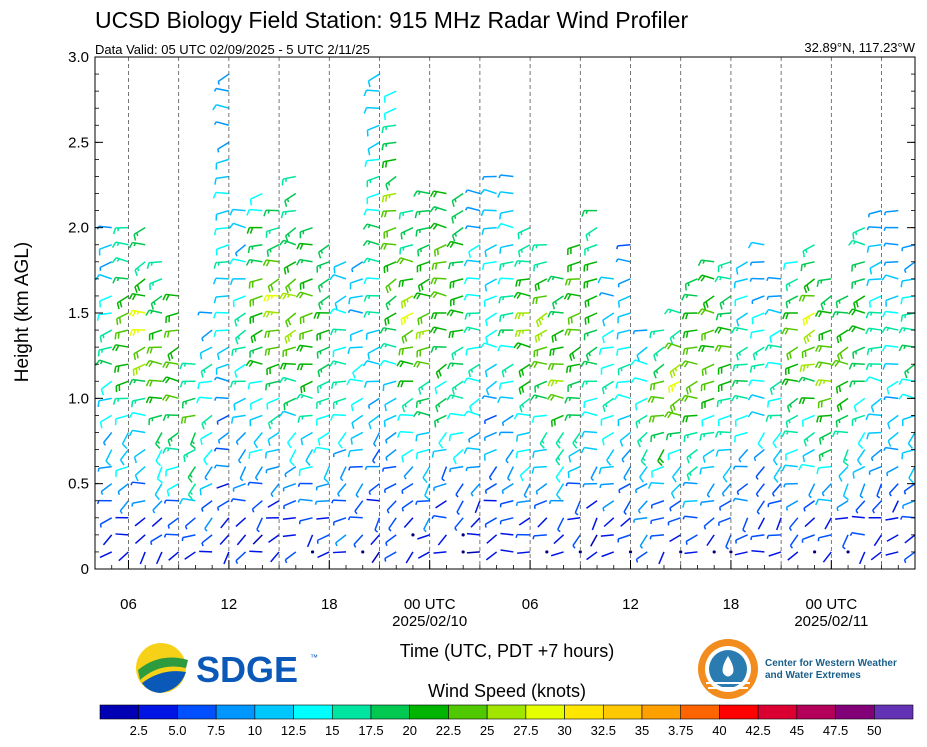 The width and height of the screenshot is (927, 747). I want to click on colorbar-swatch, so click(197, 712).